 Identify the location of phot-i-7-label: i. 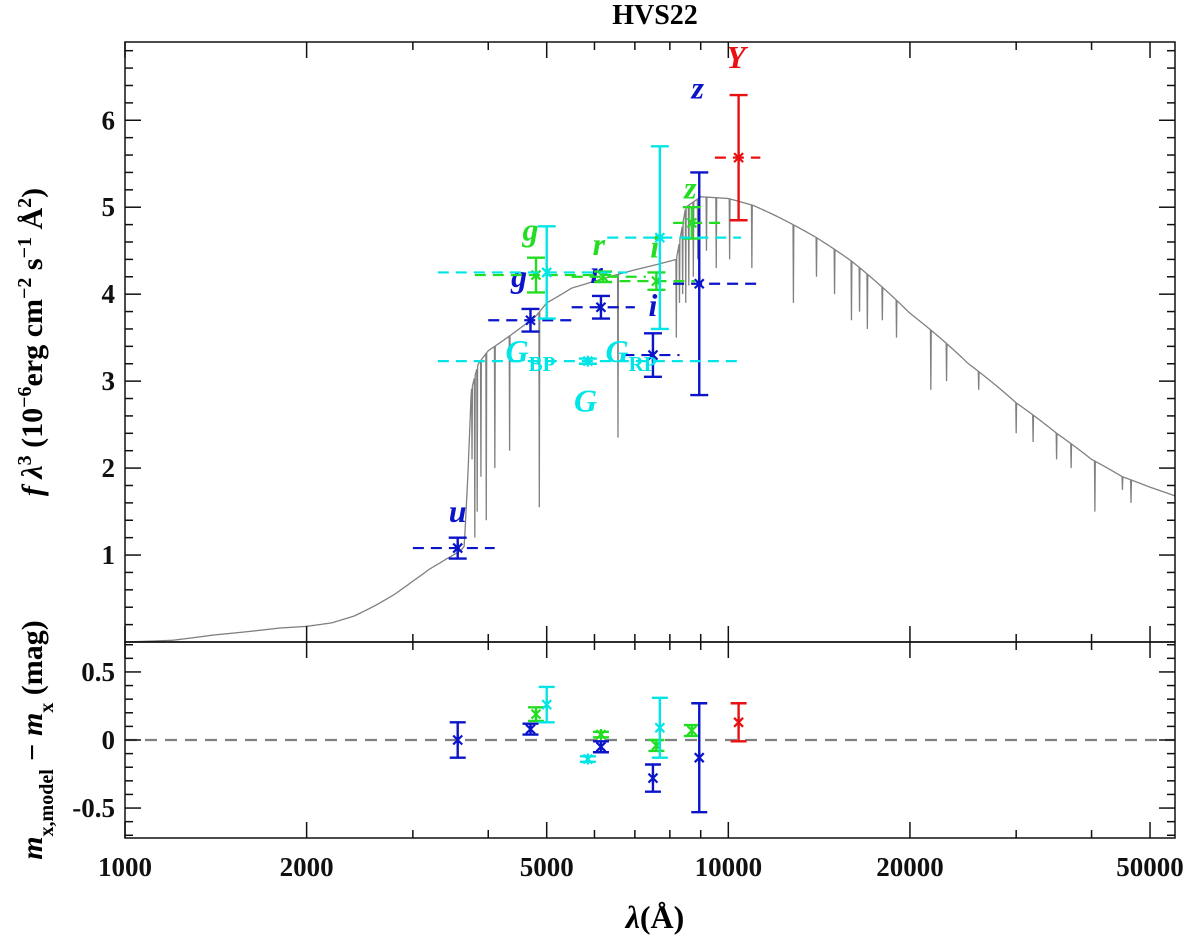
(654, 247).